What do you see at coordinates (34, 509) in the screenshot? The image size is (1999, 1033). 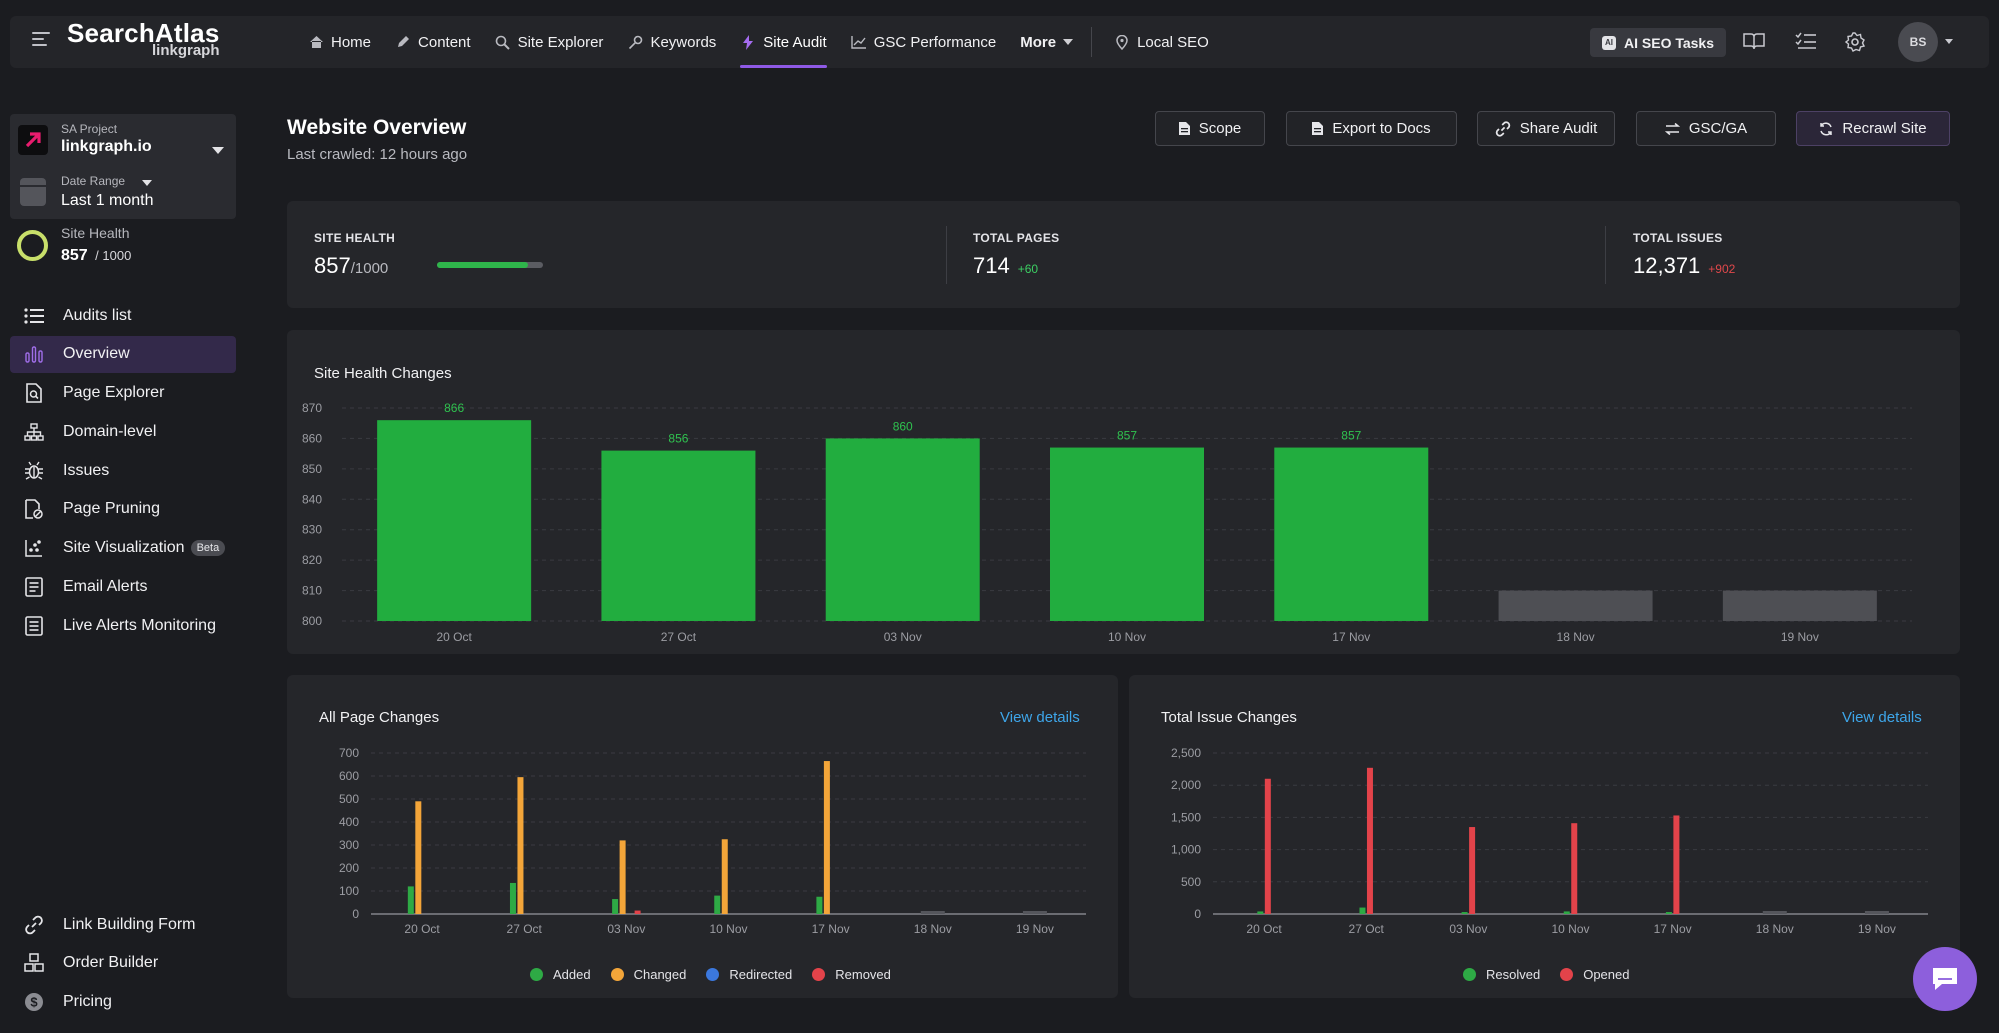 I see `page-prune-icon` at bounding box center [34, 509].